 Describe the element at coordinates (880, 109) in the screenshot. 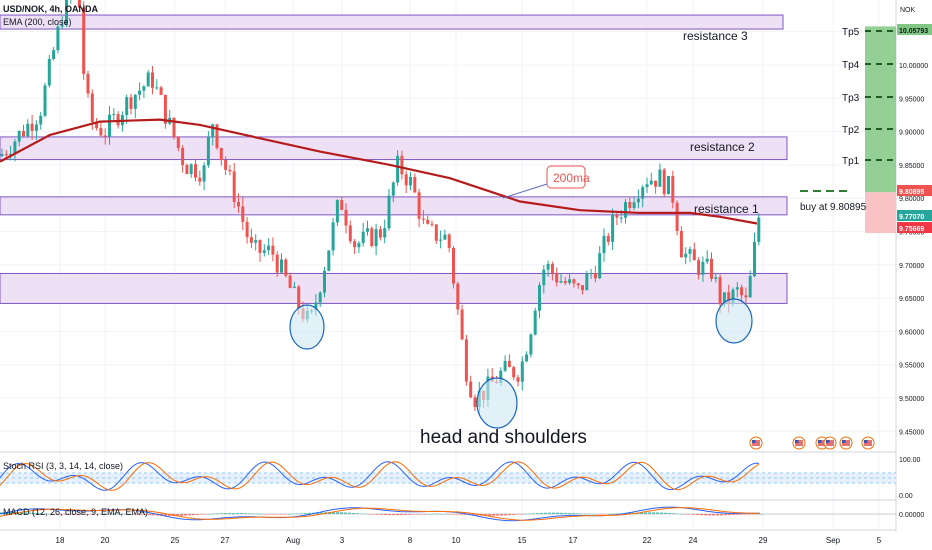

I see `profit-zone` at that location.